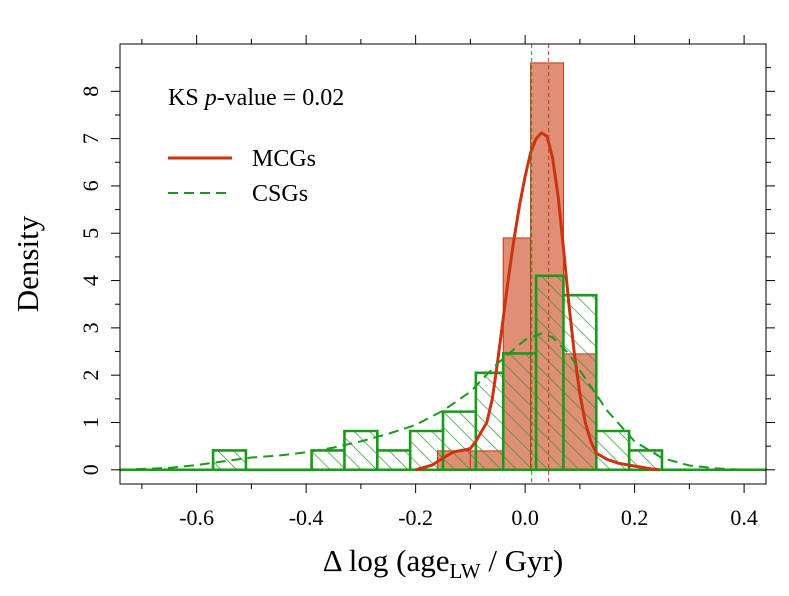  I want to click on y-tick-label: 3, so click(90, 327).